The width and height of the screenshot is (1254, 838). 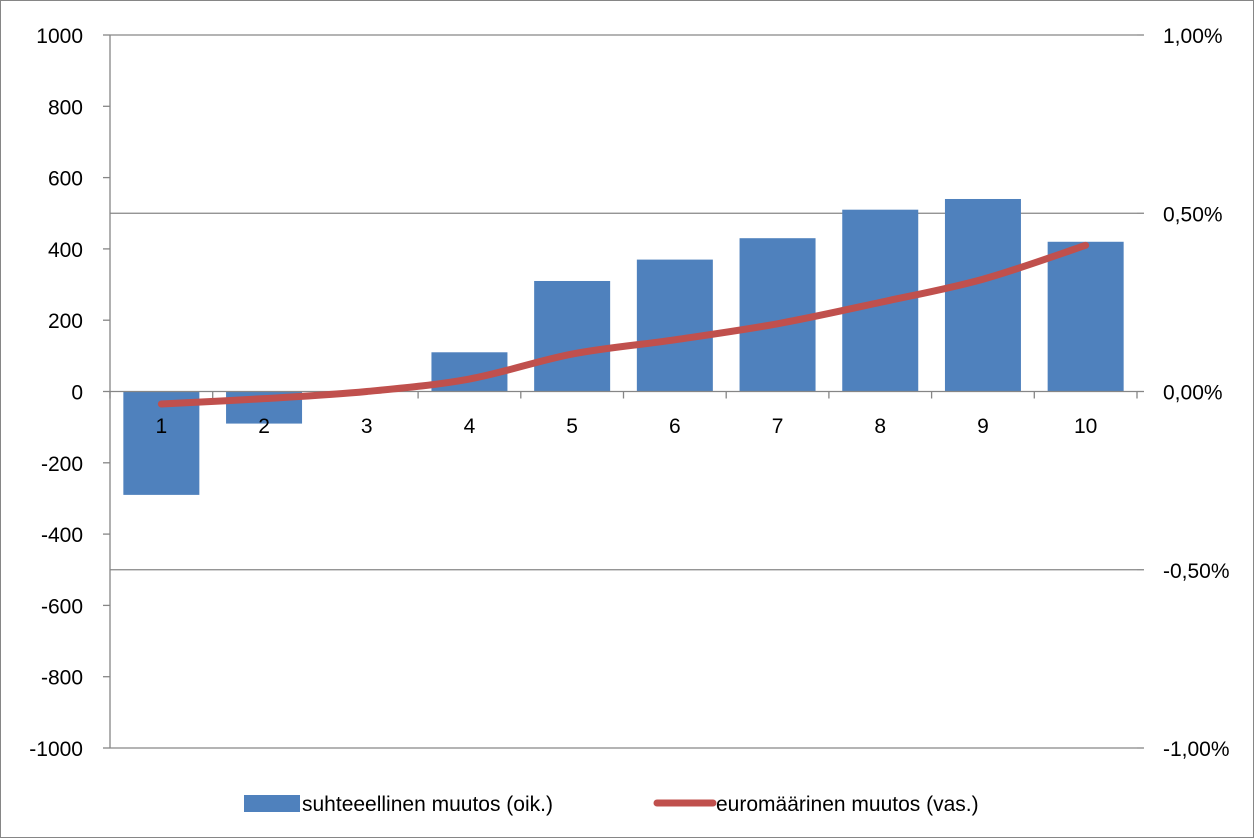 I want to click on category-tick-label: 1, so click(x=162, y=426).